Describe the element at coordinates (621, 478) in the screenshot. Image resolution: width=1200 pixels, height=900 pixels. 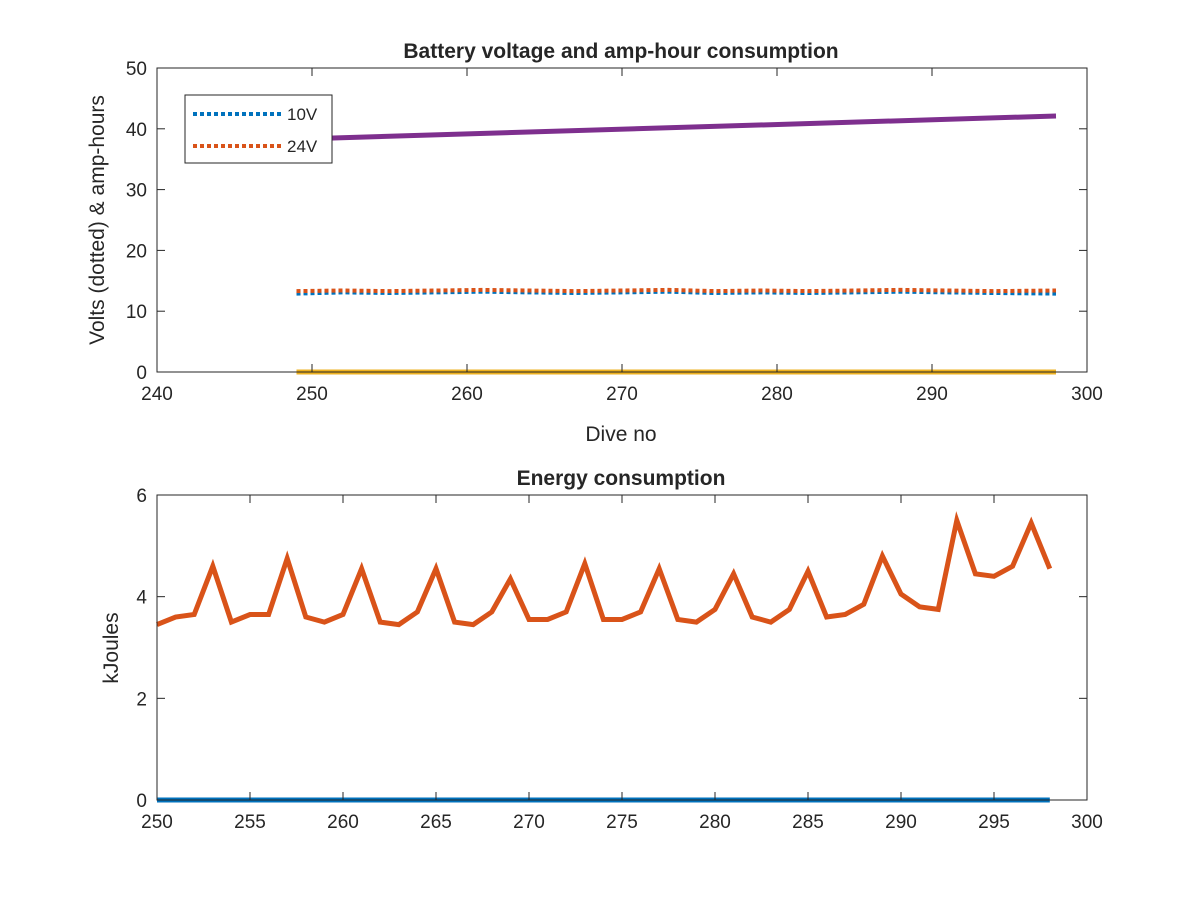
I see `chart-title: Energy consumption` at that location.